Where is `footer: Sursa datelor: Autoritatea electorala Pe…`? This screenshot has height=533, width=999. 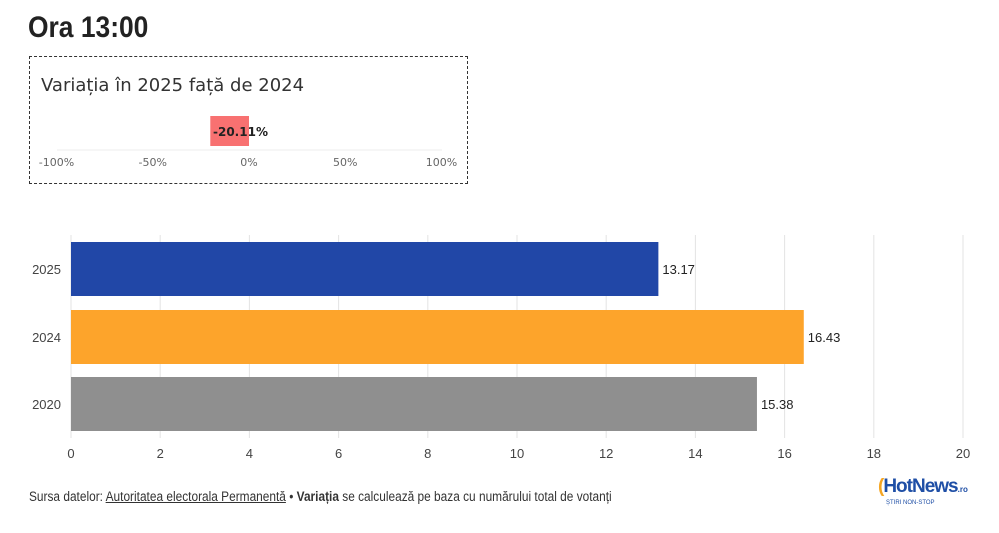 footer: Sursa datelor: Autoritatea electorala Pe… is located at coordinates (320, 496).